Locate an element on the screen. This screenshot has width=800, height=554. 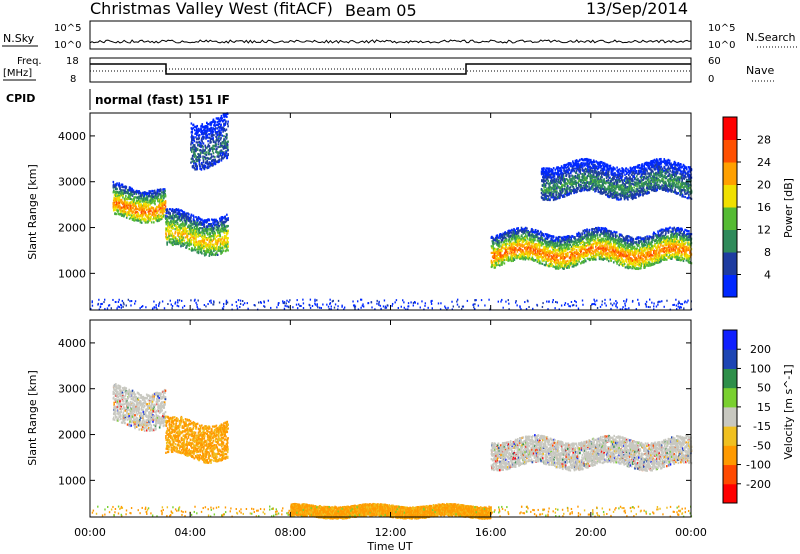
nave-trace is located at coordinates (390, 70).